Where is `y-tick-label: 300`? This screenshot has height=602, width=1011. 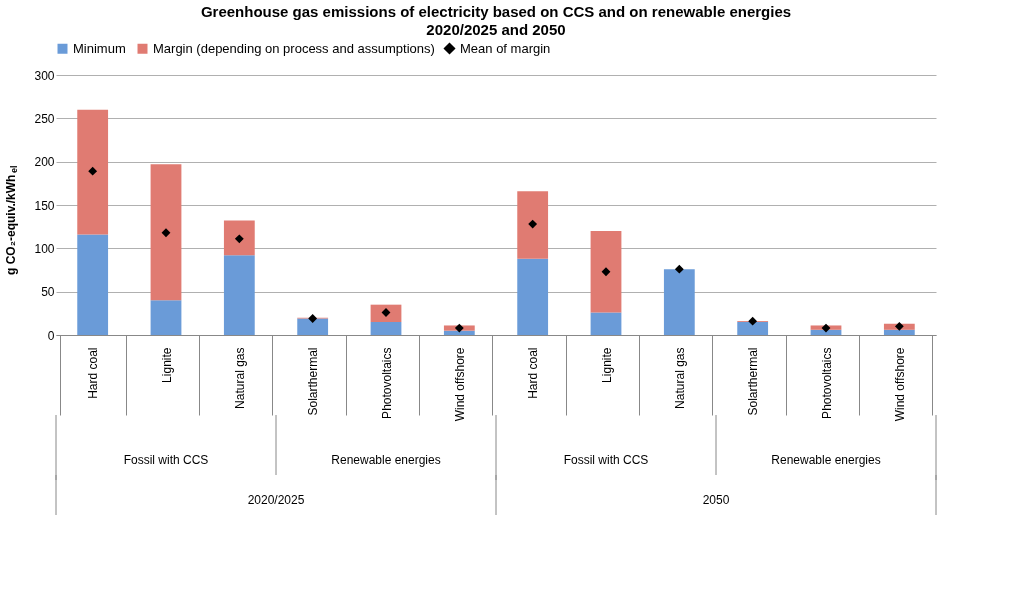 y-tick-label: 300 is located at coordinates (44, 75).